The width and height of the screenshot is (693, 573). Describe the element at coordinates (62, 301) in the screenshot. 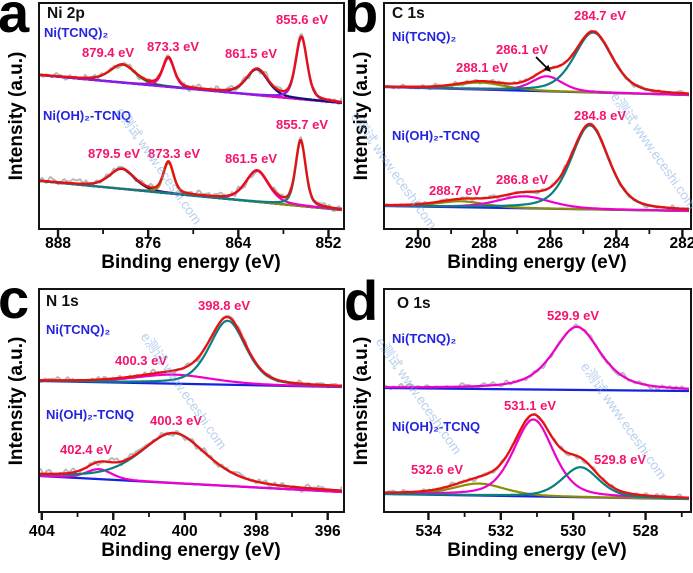

I see `panel-c-title: N 1s` at that location.